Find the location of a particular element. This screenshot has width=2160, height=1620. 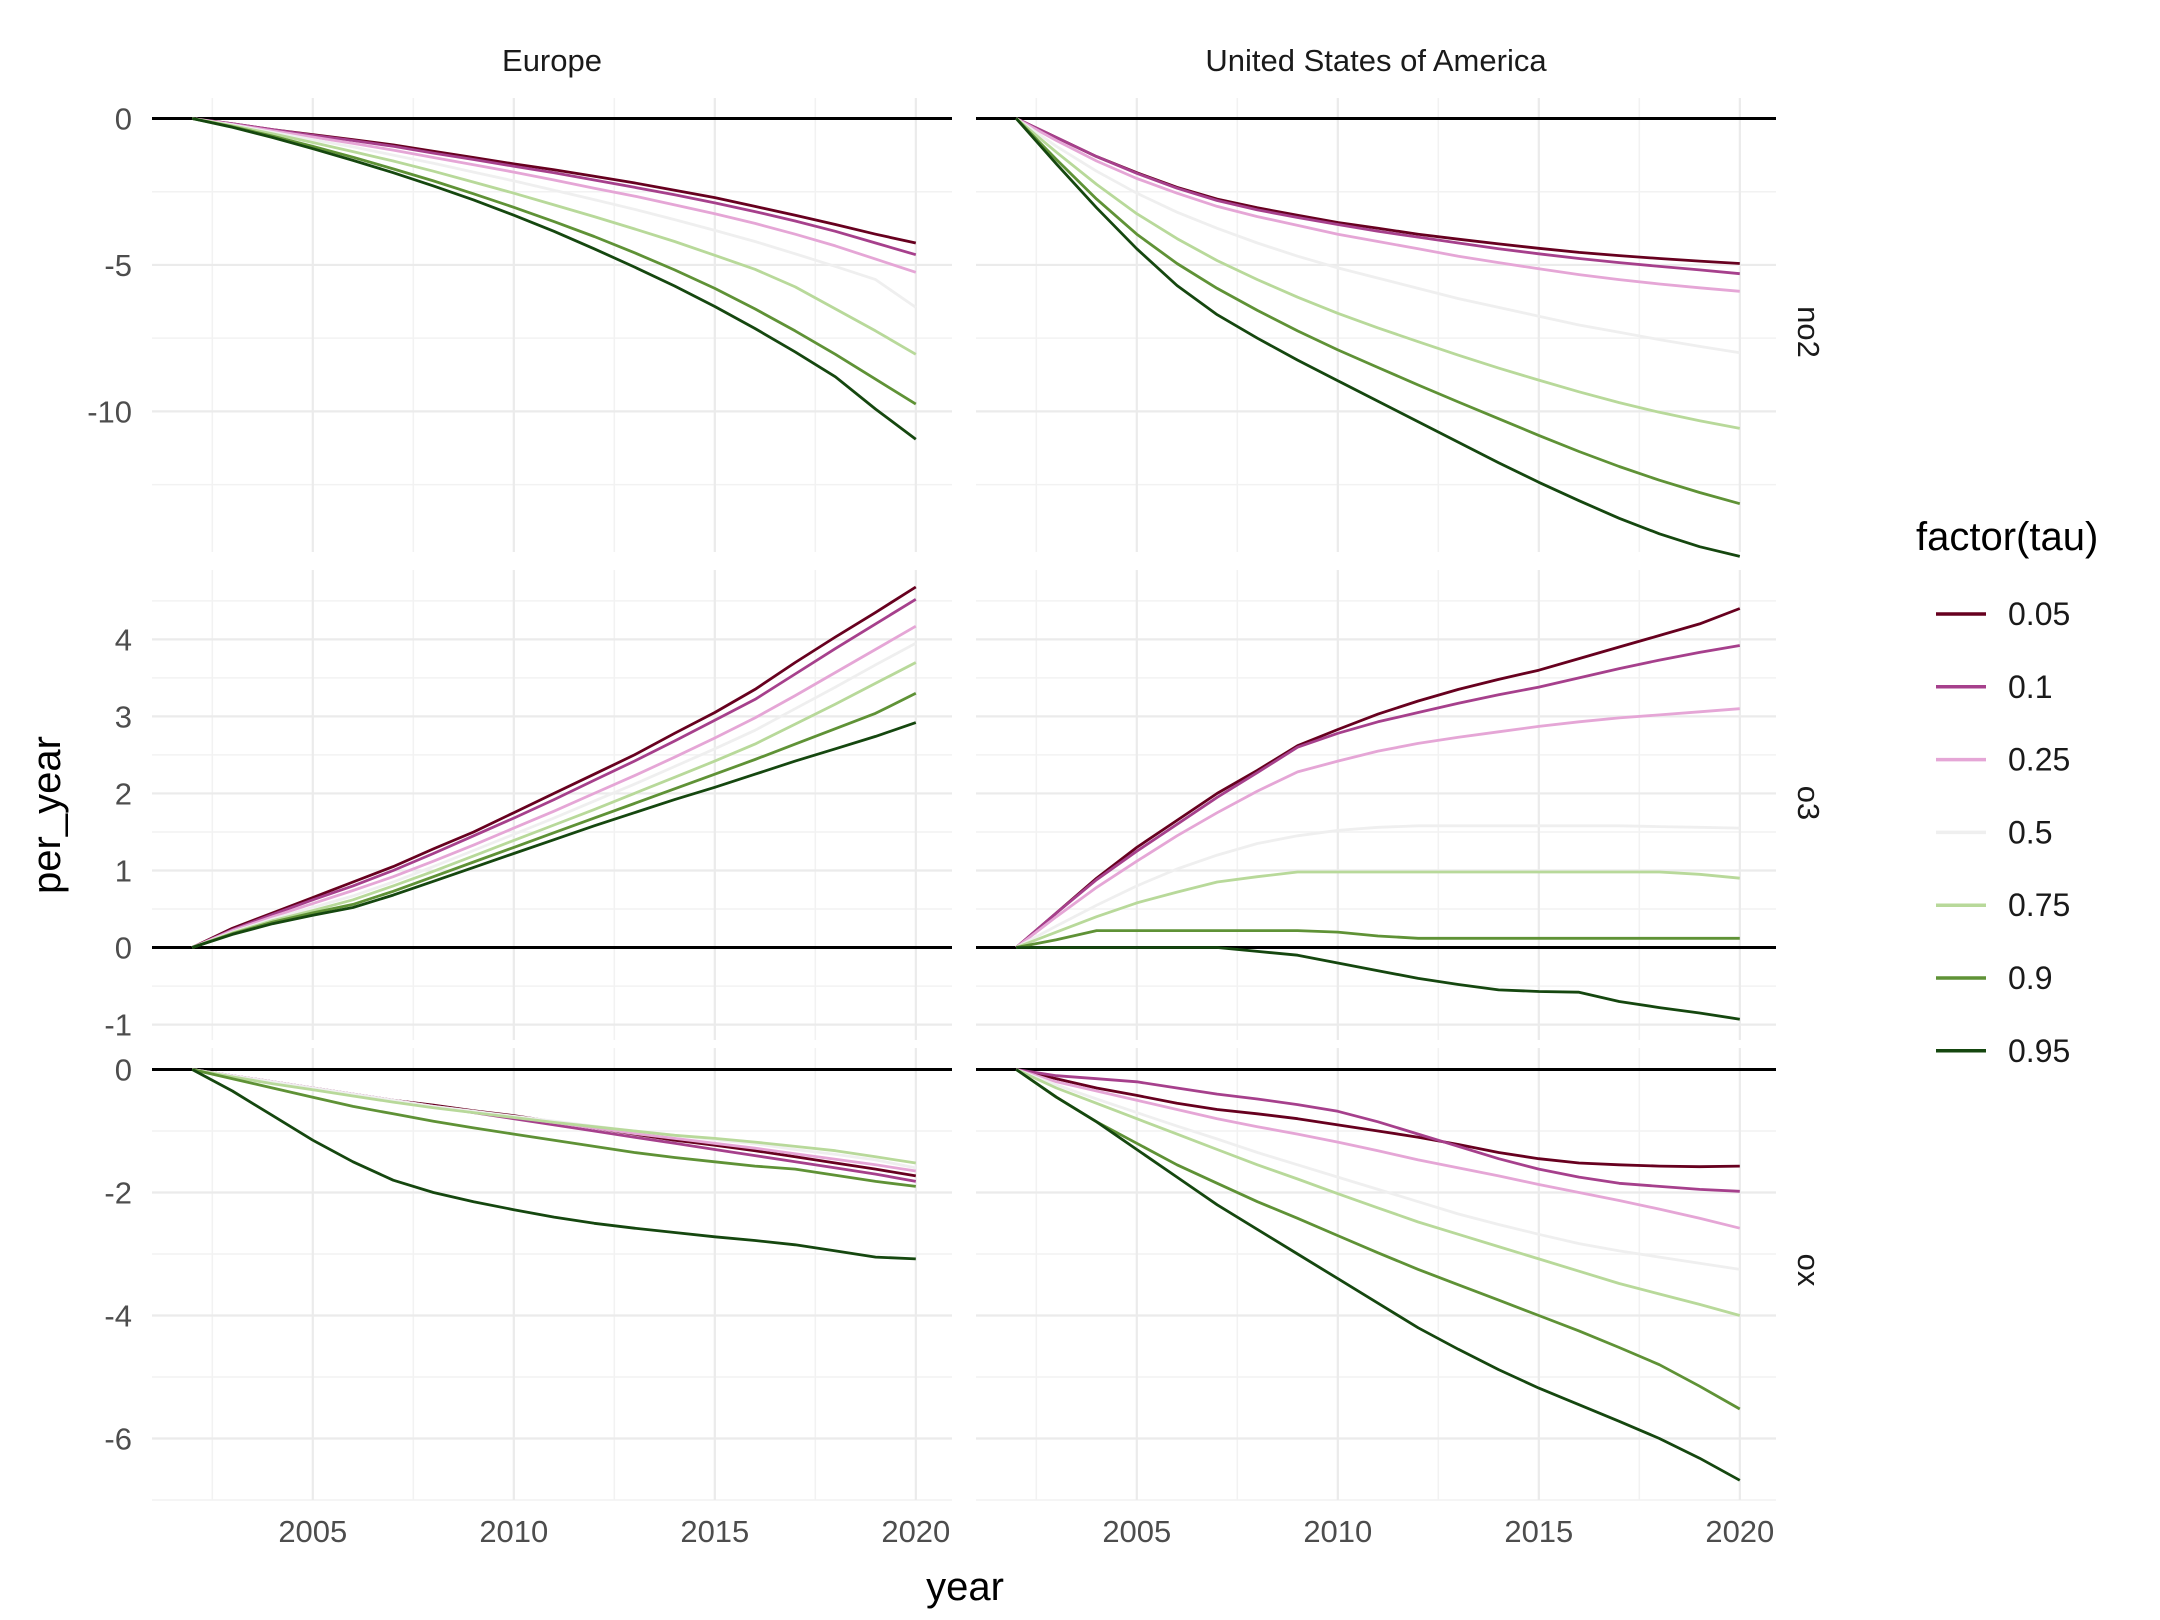

panel-europe-no2: 0 -5 -10 is located at coordinates (519, 325).